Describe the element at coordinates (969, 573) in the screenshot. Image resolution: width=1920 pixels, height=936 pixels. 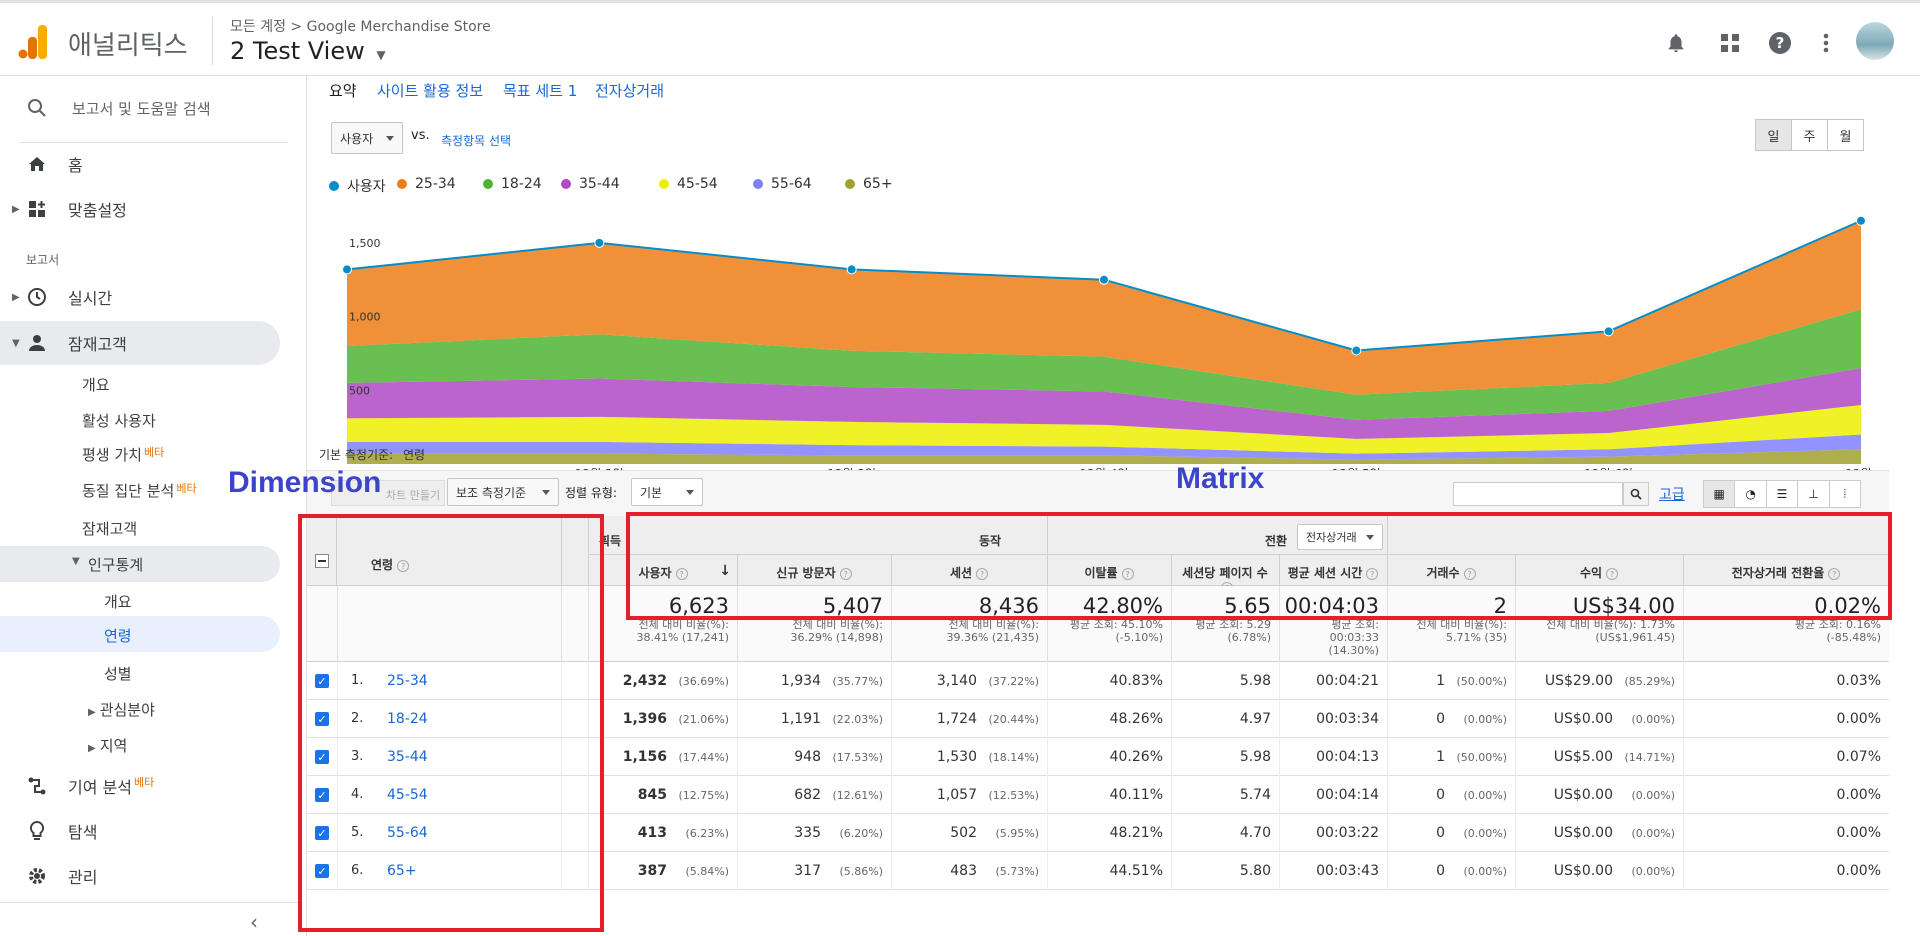
I see `column-header: 세션?` at that location.